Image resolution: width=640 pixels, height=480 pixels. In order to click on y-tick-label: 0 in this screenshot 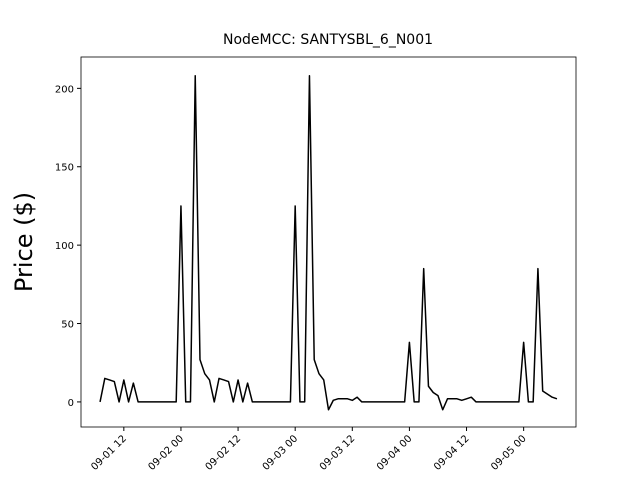, I will do `click(71, 403)`.